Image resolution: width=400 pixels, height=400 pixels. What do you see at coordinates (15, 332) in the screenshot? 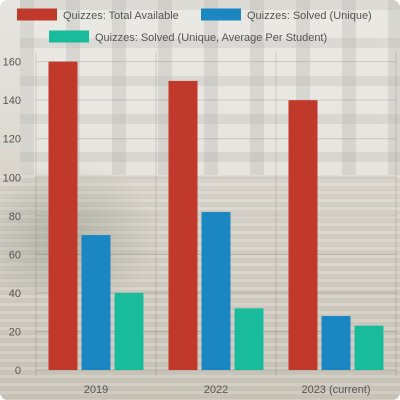
I see `y-tick-label: 20` at bounding box center [15, 332].